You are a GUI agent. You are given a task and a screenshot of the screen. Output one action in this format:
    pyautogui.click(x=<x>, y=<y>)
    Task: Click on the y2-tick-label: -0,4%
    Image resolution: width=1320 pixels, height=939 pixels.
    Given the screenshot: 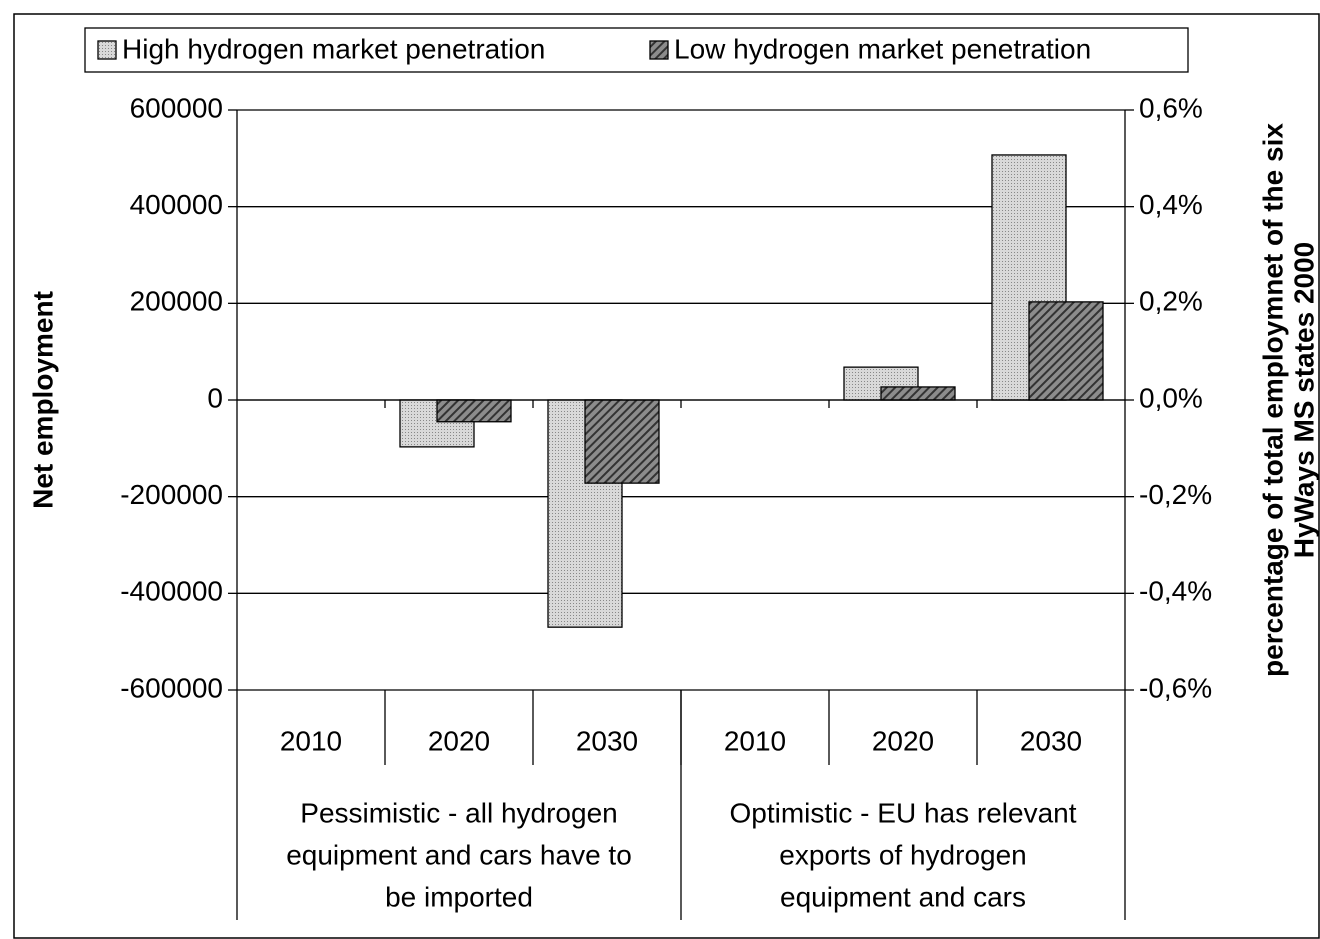 What is the action you would take?
    pyautogui.click(x=1175, y=591)
    